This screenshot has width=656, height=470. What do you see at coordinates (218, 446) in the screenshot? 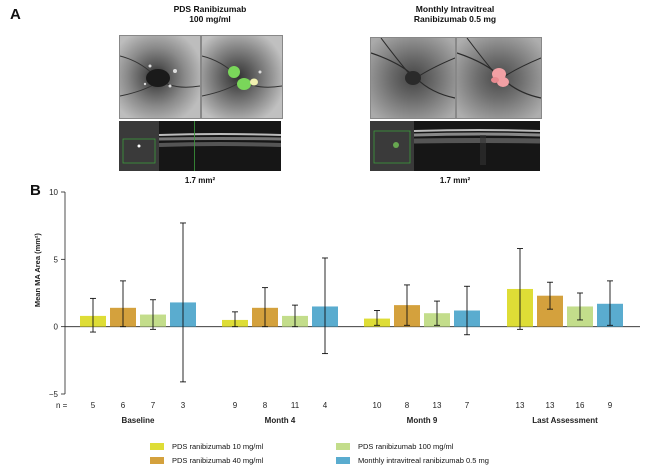
I see `legend-label-pds10: PDS ranibizumab 10 mg/ml` at bounding box center [218, 446].